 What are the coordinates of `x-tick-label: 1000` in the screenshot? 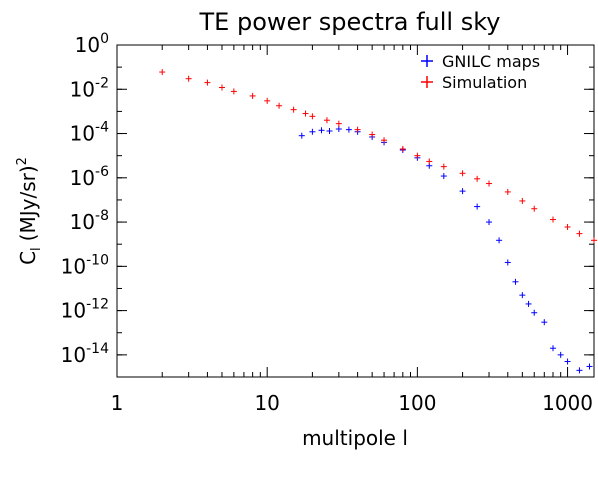 It's located at (567, 403).